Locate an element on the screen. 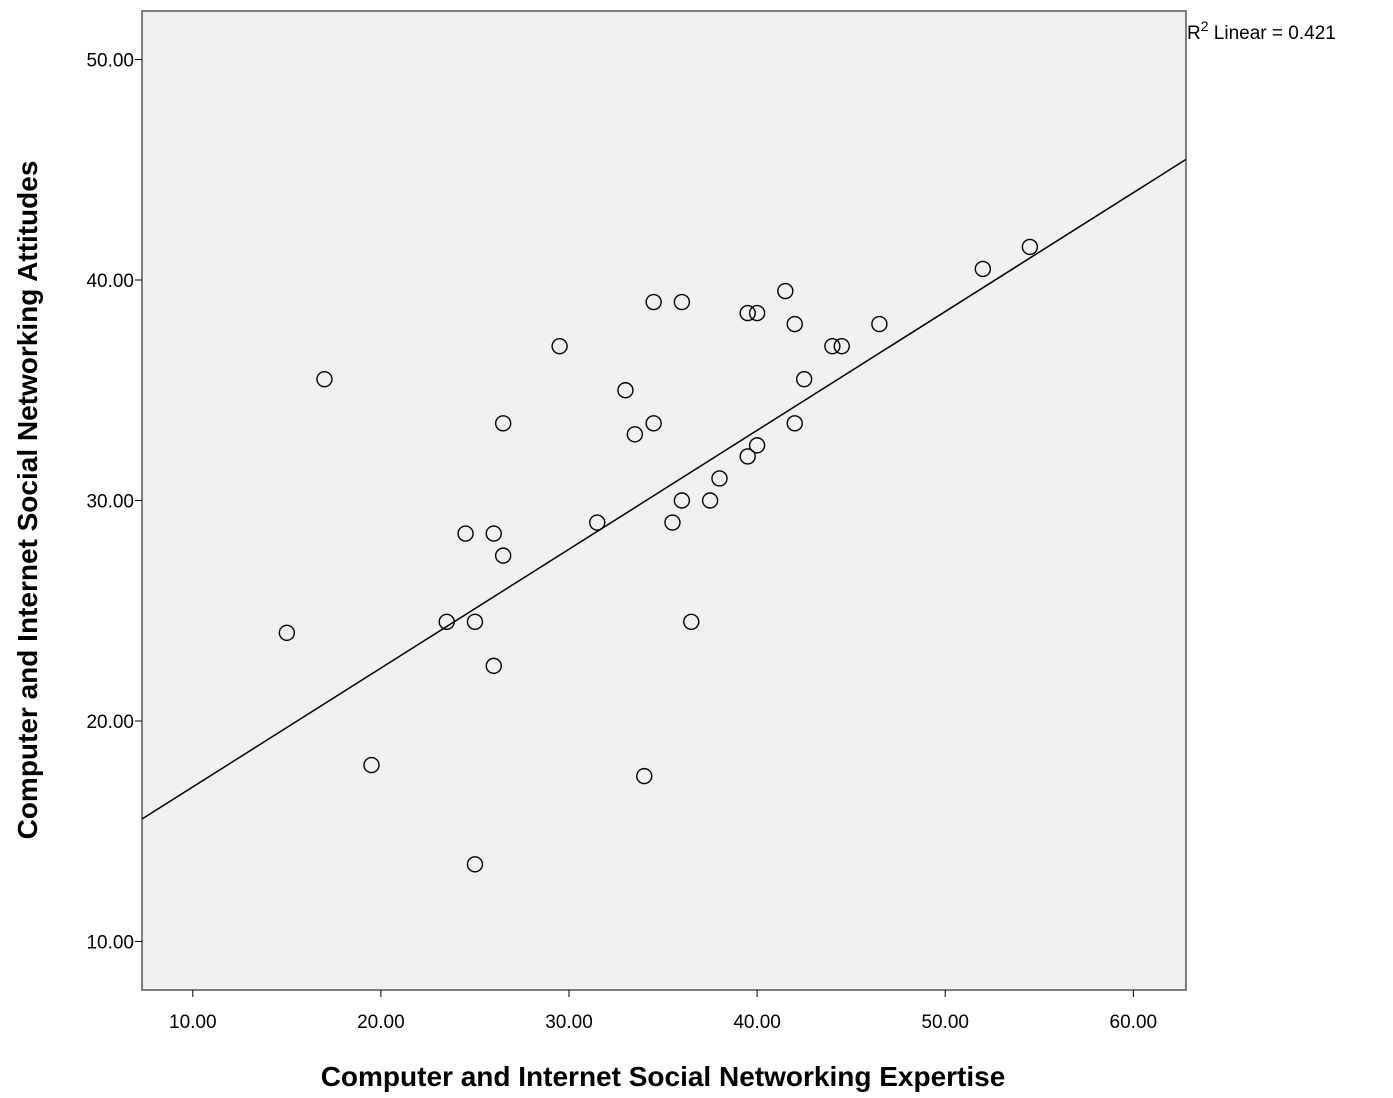 The height and width of the screenshot is (1098, 1393). y-tick-label: 10.00 is located at coordinates (110, 942).